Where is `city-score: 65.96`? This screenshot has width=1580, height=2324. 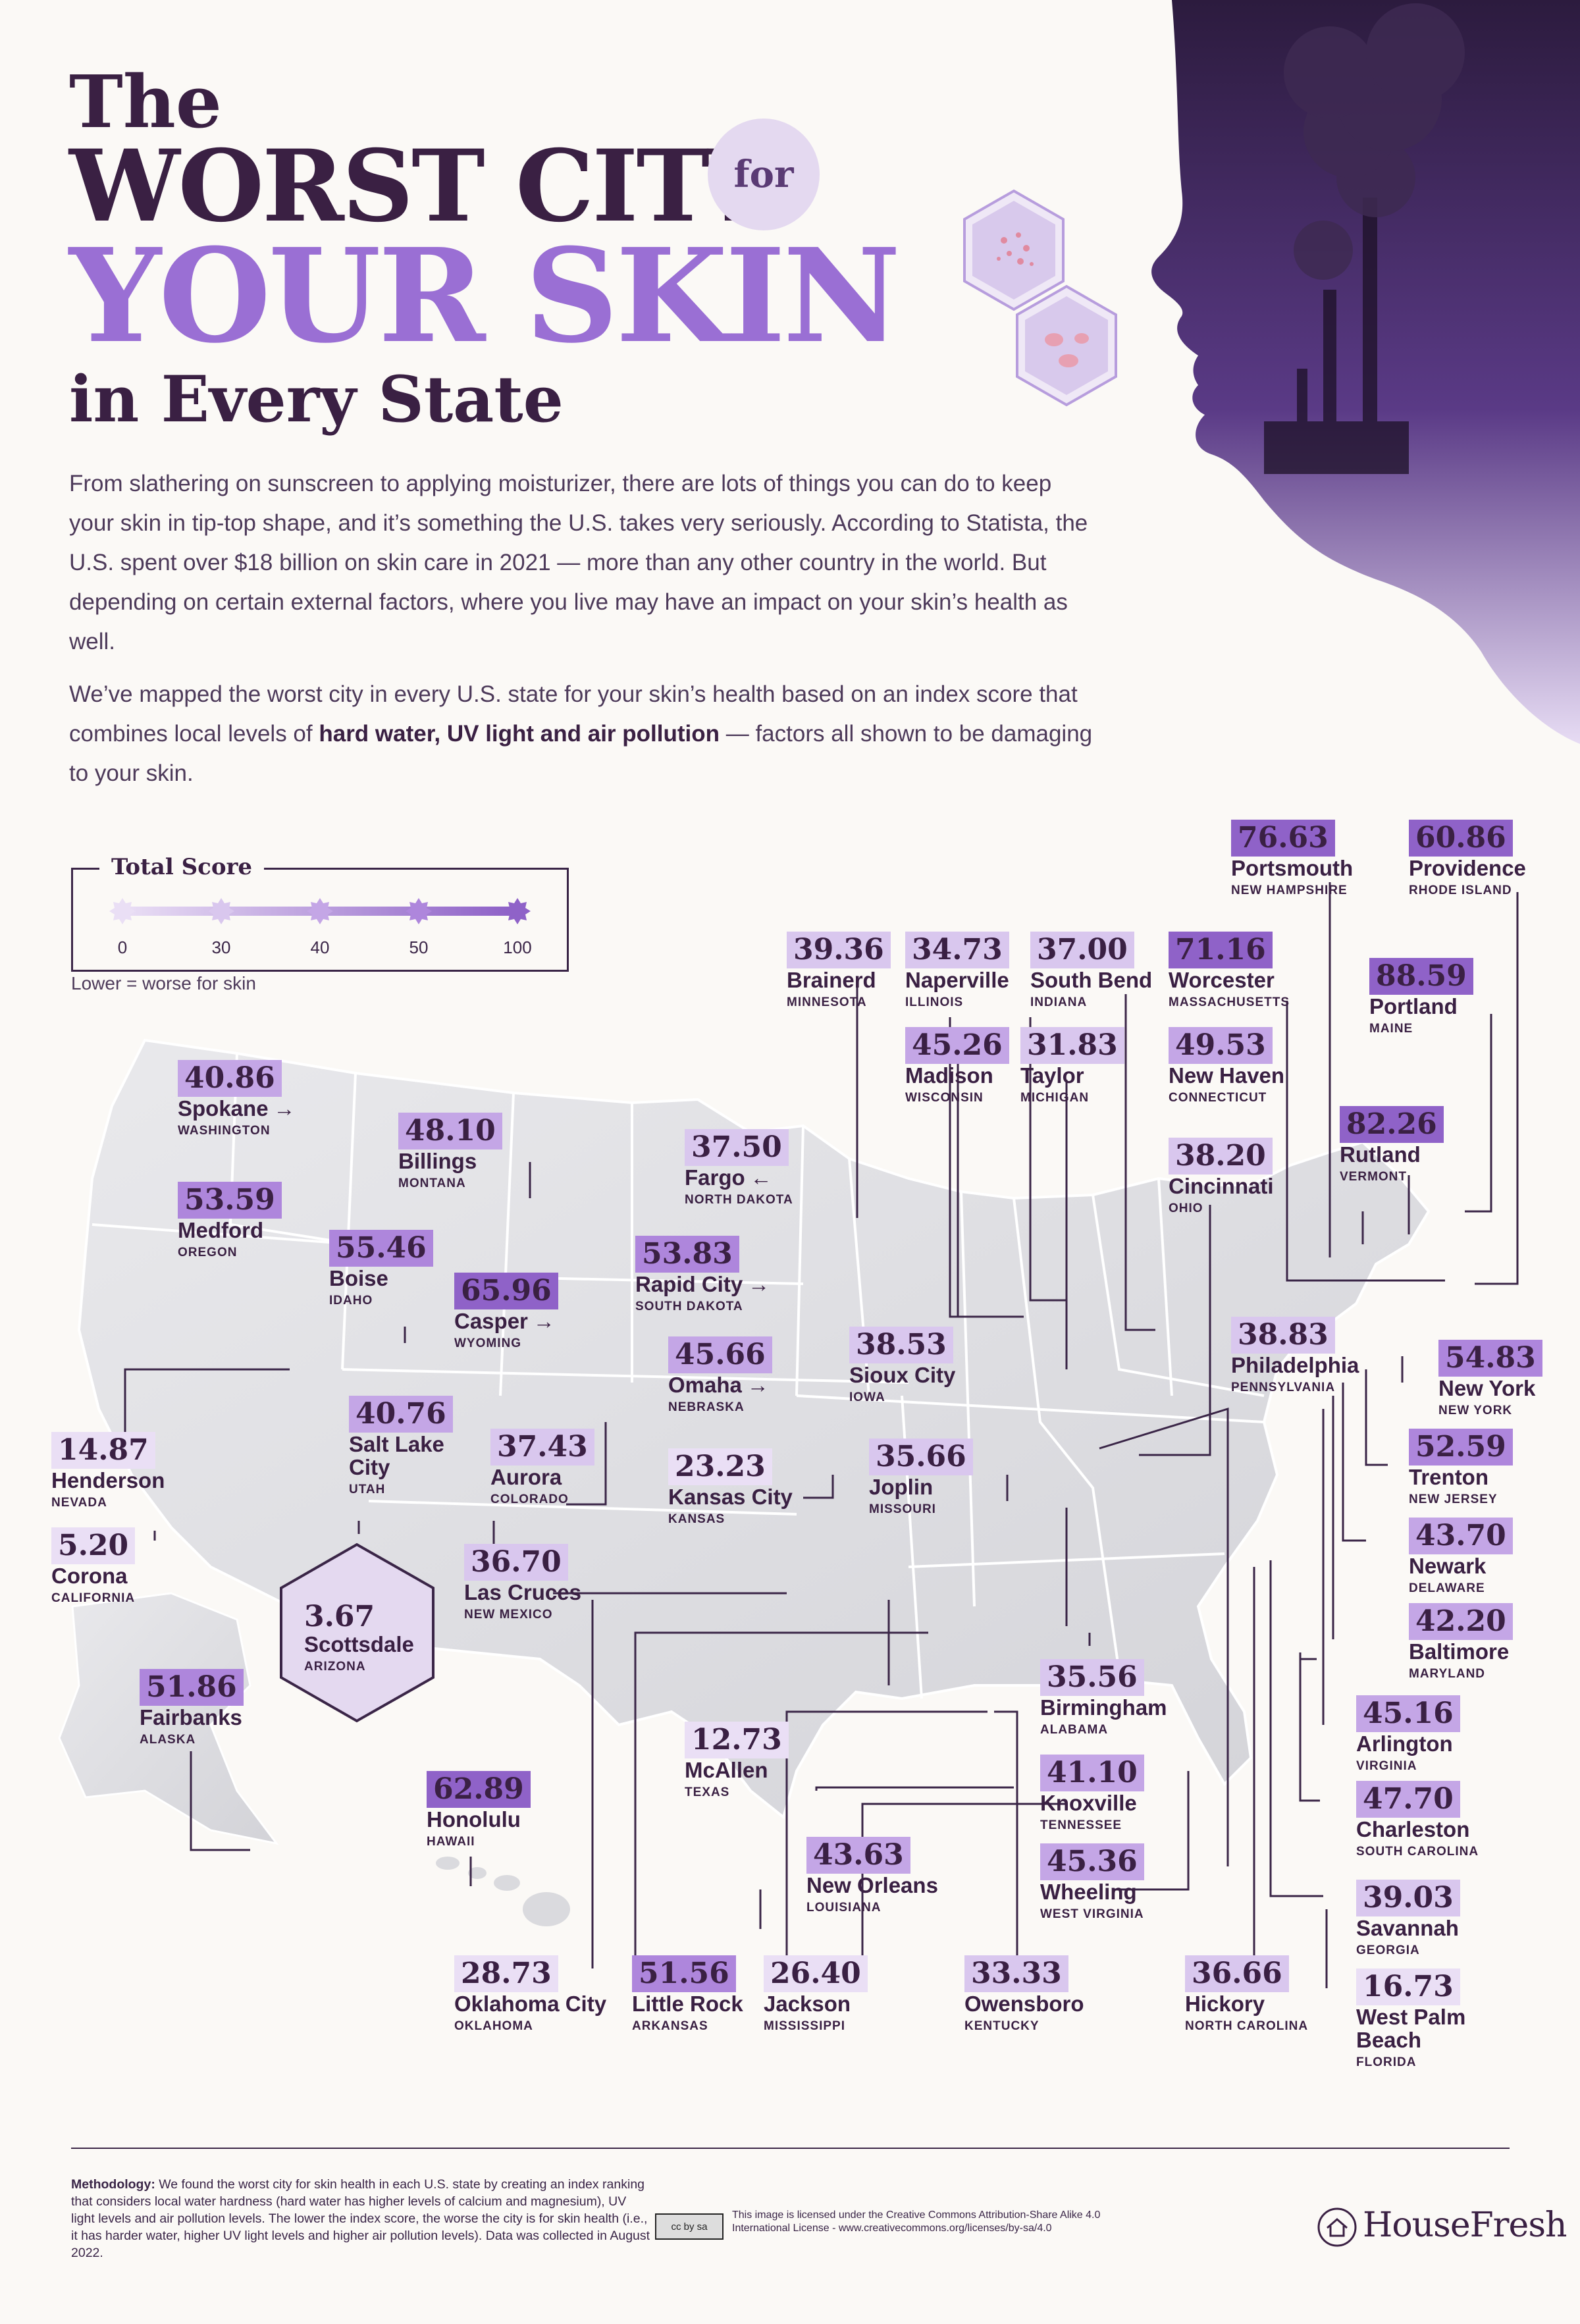
city-score: 65.96 is located at coordinates (506, 1291).